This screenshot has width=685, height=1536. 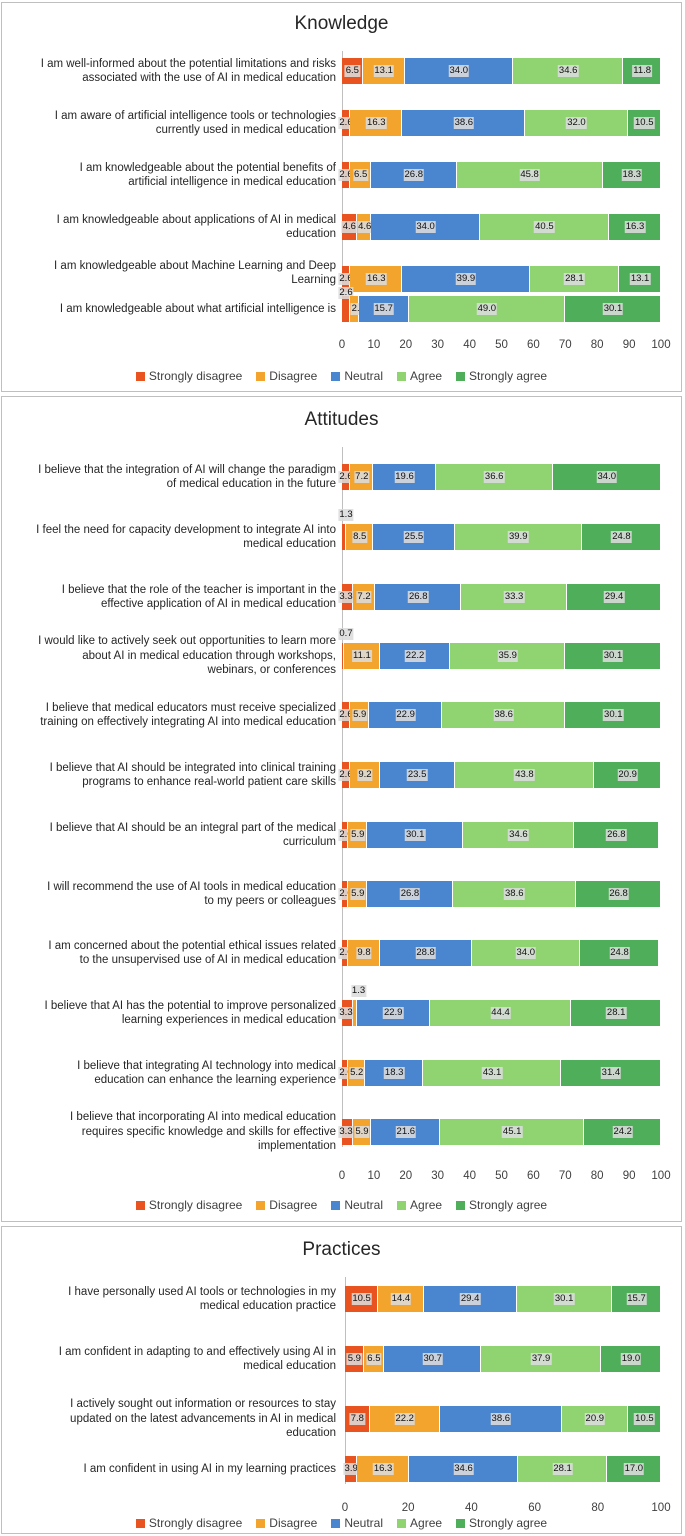 I want to click on data-label: 10.5, so click(x=644, y=123).